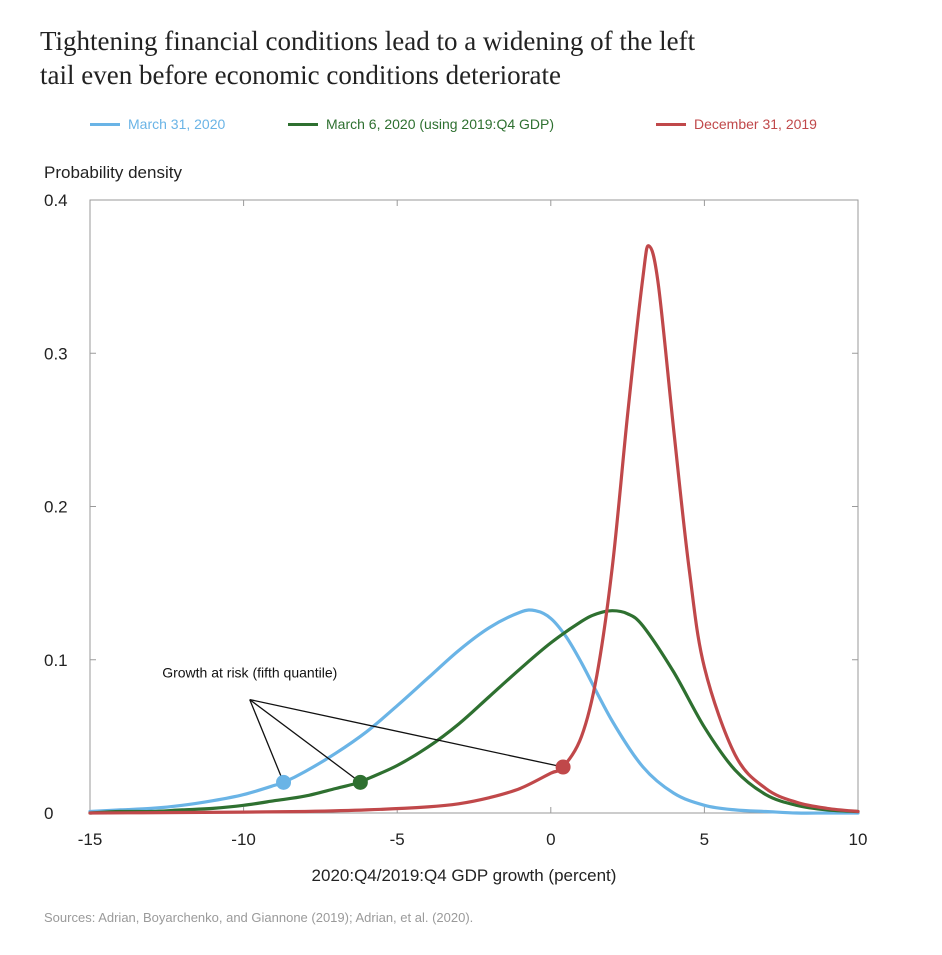 The width and height of the screenshot is (942, 955). I want to click on quantile-marker-march-6-2020-using-2019-q4-gdp, so click(360, 782).